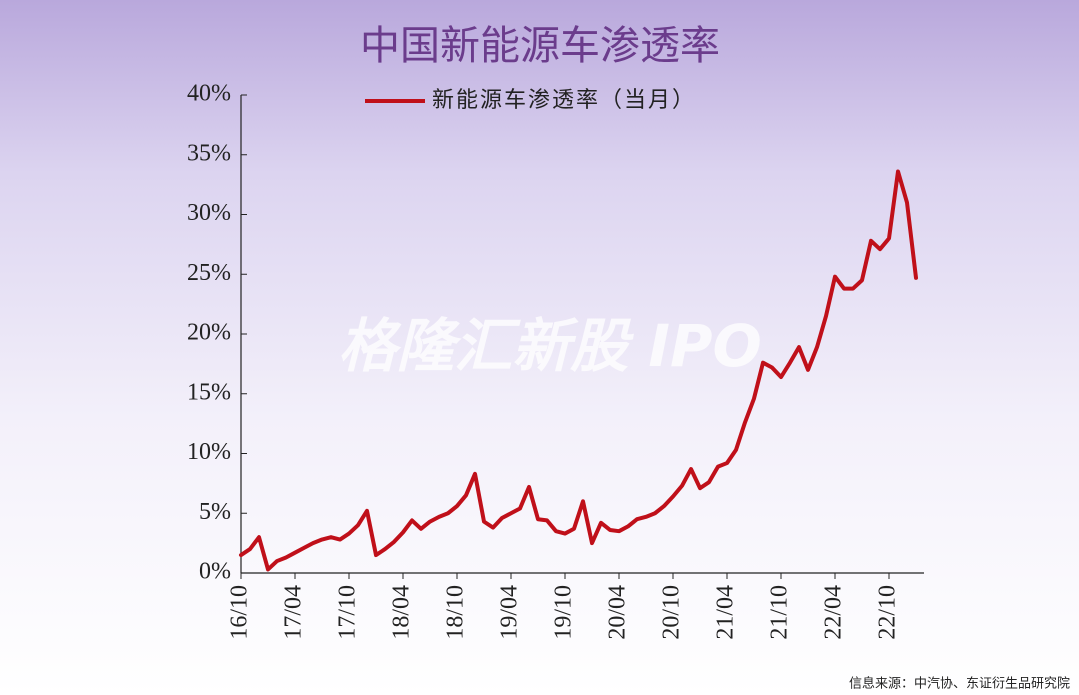 The image size is (1079, 695). Describe the element at coordinates (209, 213) in the screenshot. I see `y-tick-label: 30%` at that location.